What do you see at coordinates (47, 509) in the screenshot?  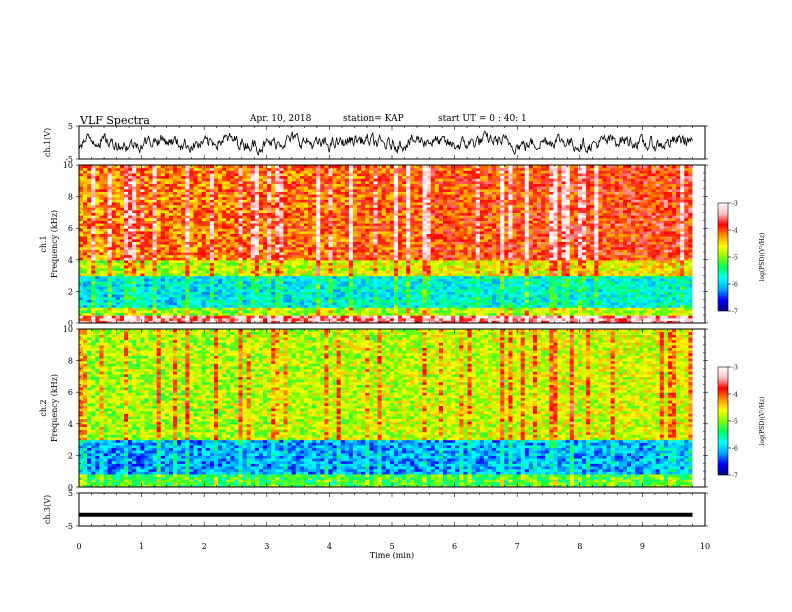 I see `y-axis-label: ch.3(V)` at bounding box center [47, 509].